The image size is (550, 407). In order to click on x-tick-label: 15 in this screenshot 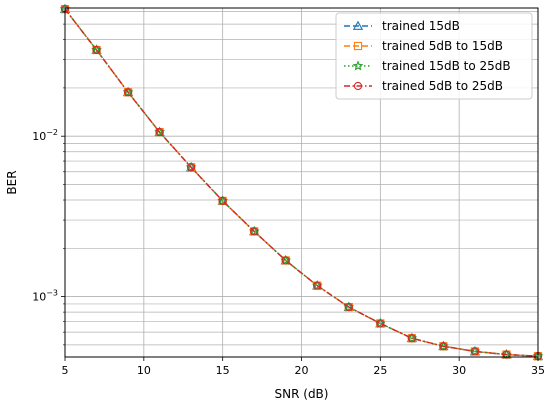, I will do `click(223, 370)`.